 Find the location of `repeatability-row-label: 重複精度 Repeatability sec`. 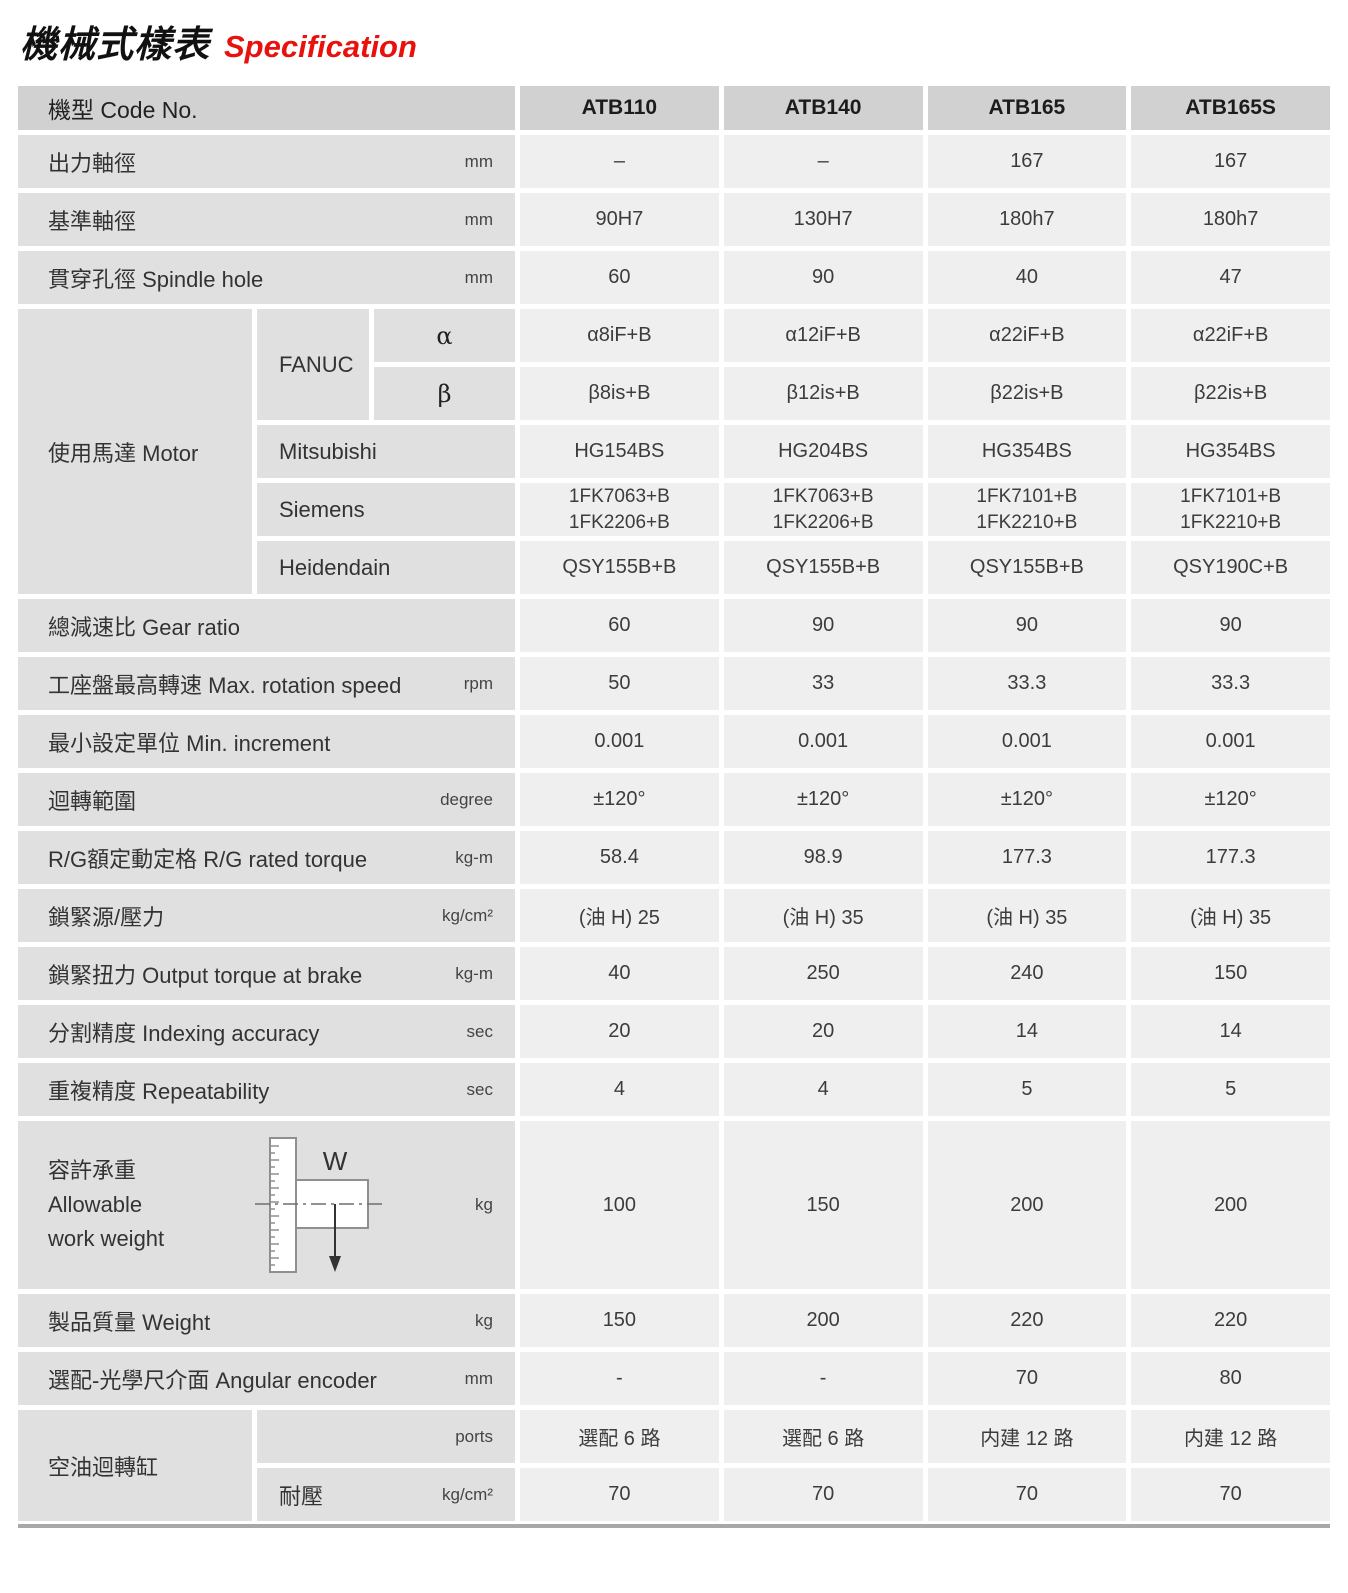

repeatability-row-label: 重複精度 Repeatability sec is located at coordinates (266, 1089).